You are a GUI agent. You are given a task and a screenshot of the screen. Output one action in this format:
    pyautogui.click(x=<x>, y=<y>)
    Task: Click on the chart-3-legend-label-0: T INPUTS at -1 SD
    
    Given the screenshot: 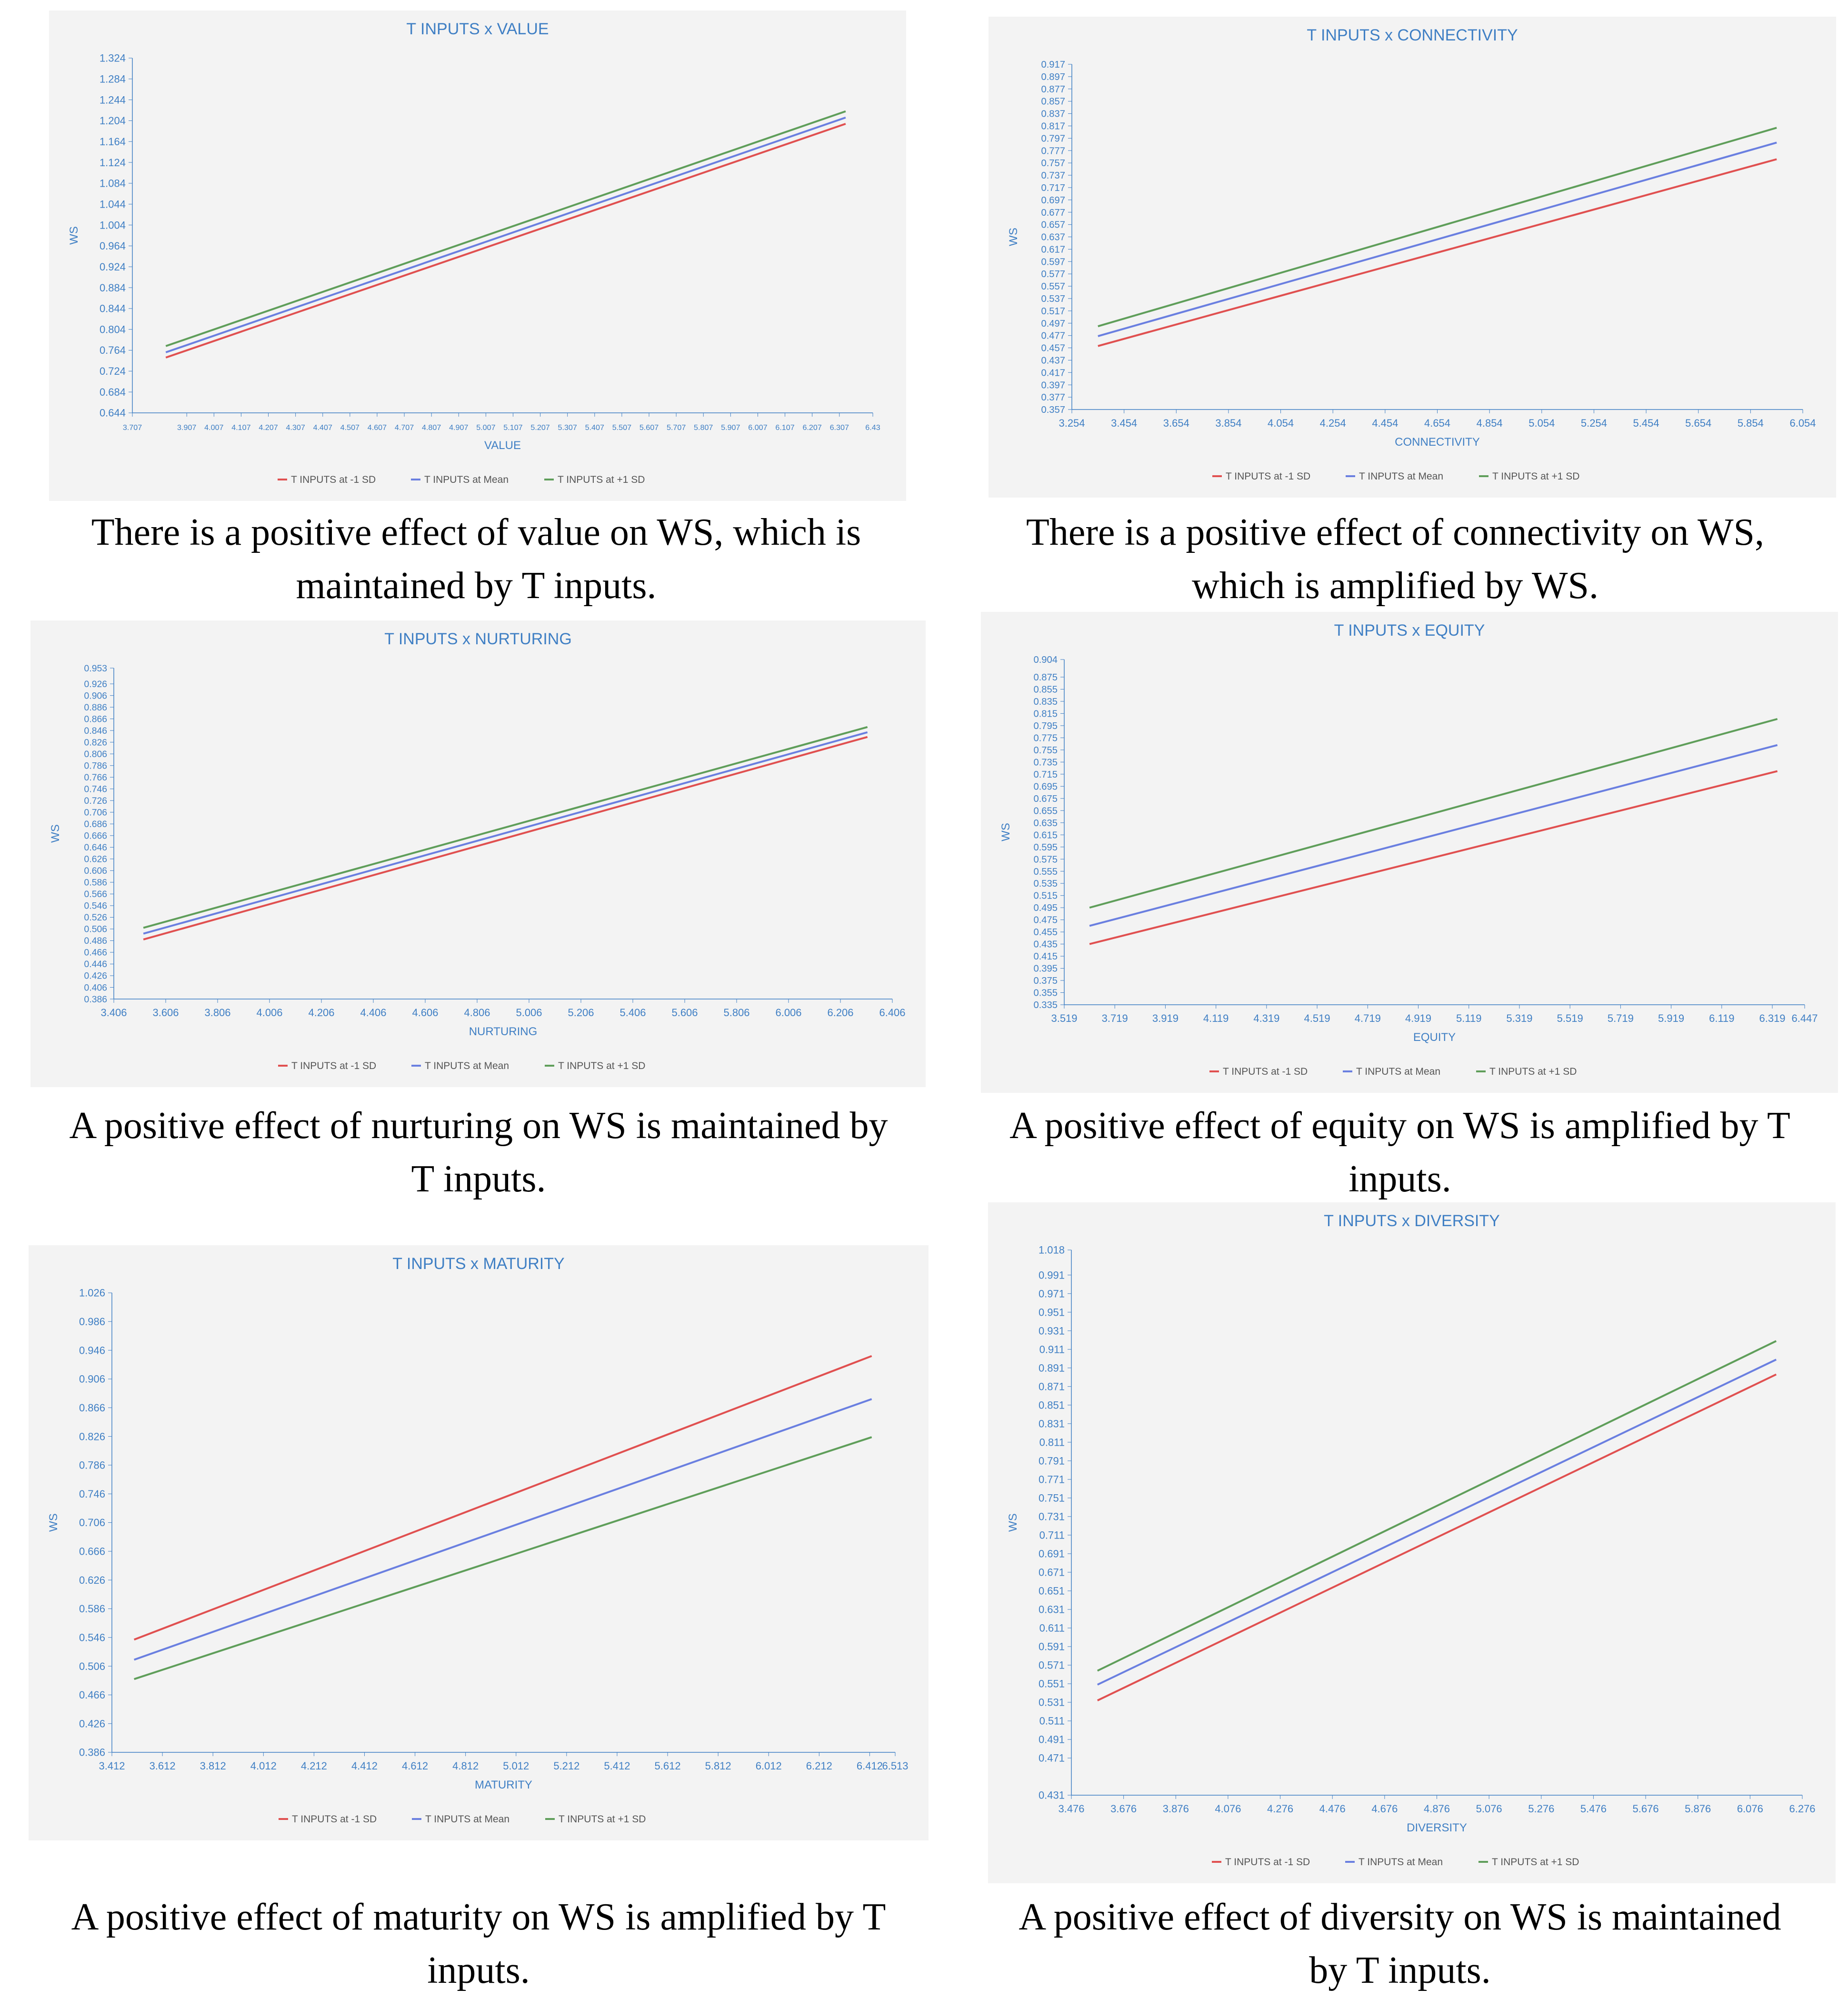 What is the action you would take?
    pyautogui.click(x=1265, y=1071)
    